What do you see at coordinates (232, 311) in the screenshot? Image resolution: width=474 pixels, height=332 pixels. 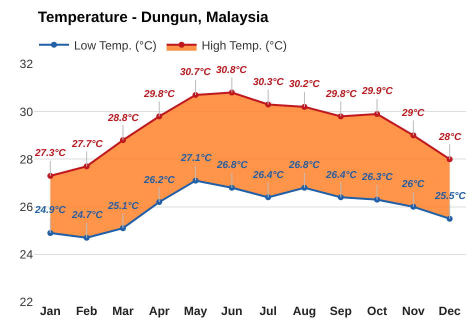 I see `x-tick-label: Jun` at bounding box center [232, 311].